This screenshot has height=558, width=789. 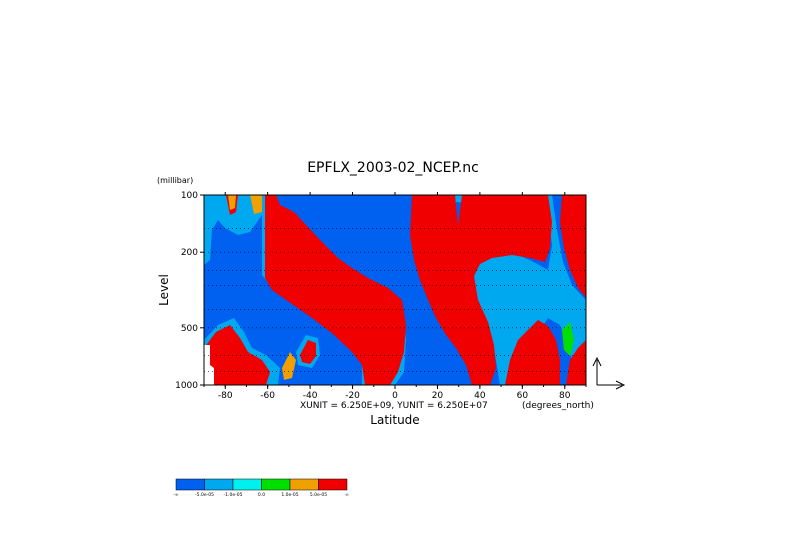 I want to click on region-missing-data, so click(x=209, y=365).